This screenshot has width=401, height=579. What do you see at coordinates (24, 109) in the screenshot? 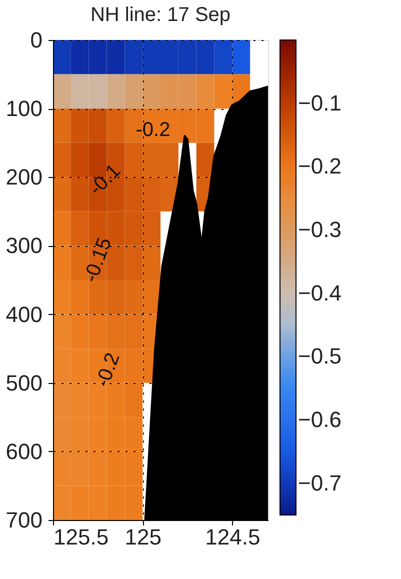
I see `y-tick-label: 100` at bounding box center [24, 109].